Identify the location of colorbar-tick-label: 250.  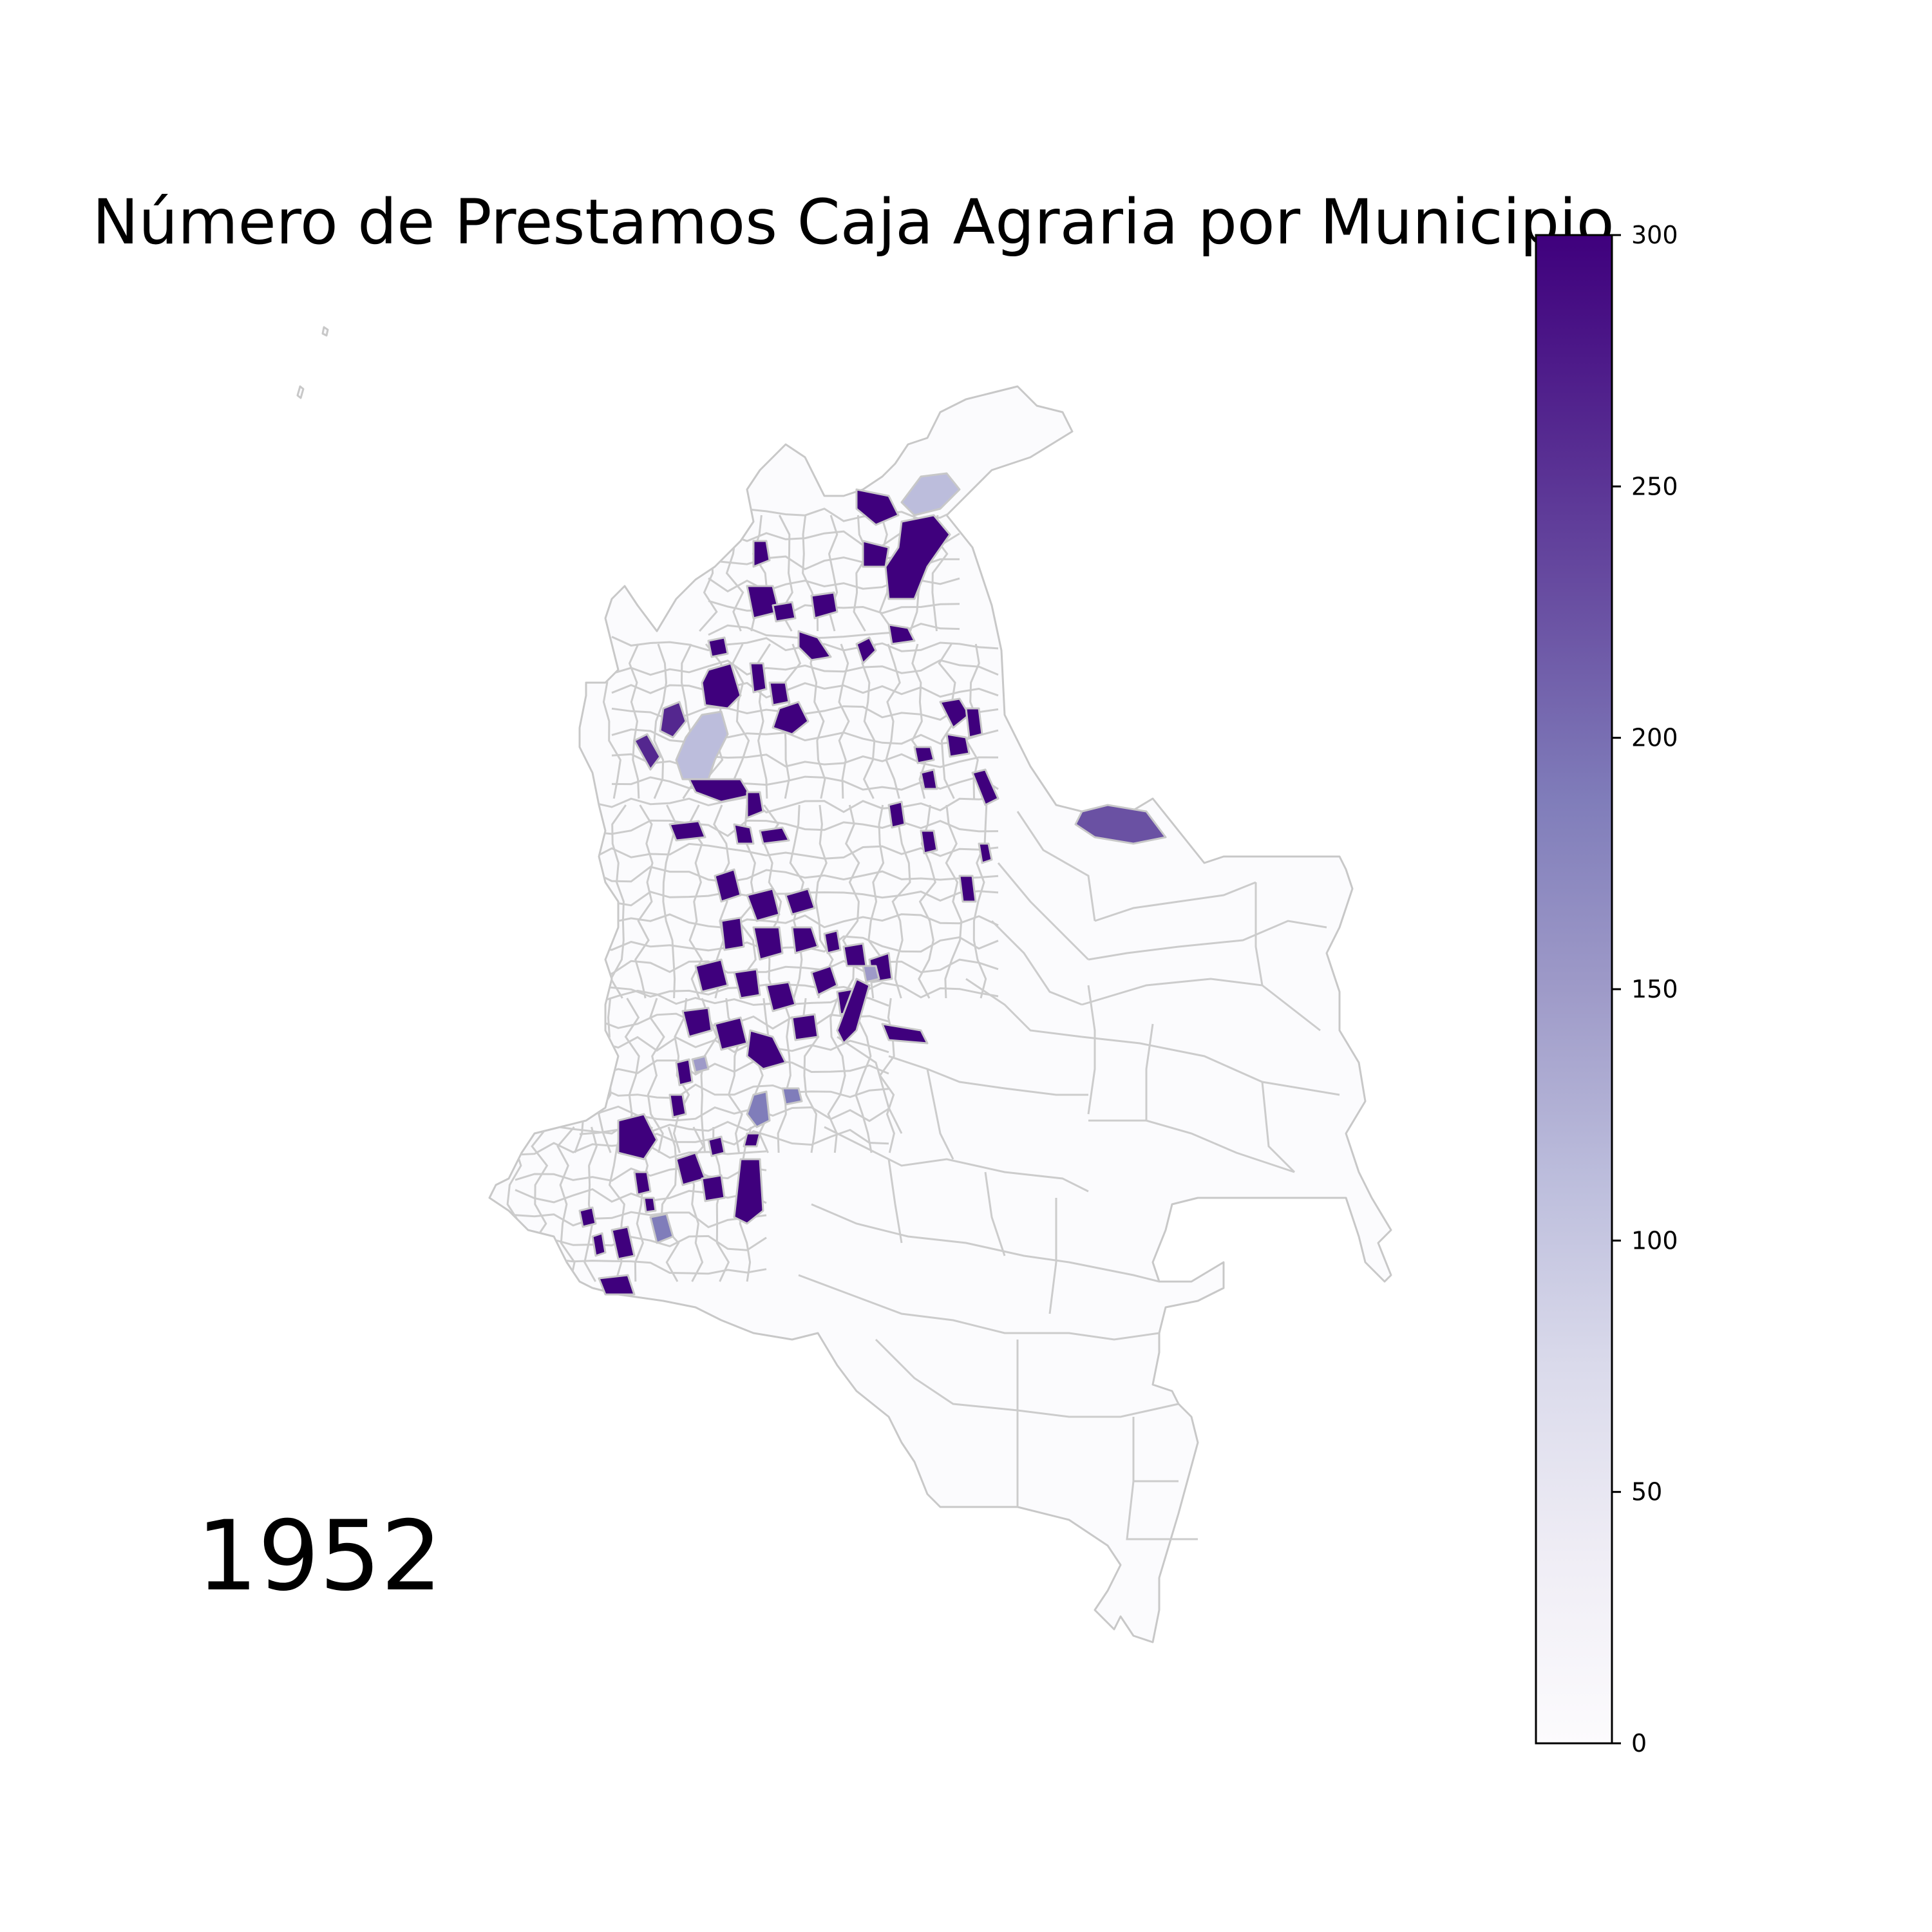
(1655, 486).